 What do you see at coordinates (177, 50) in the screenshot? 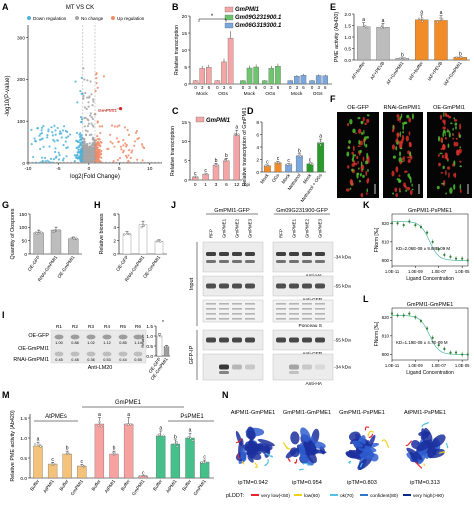
I see `y-axis-label: Relative transcription` at bounding box center [177, 50].